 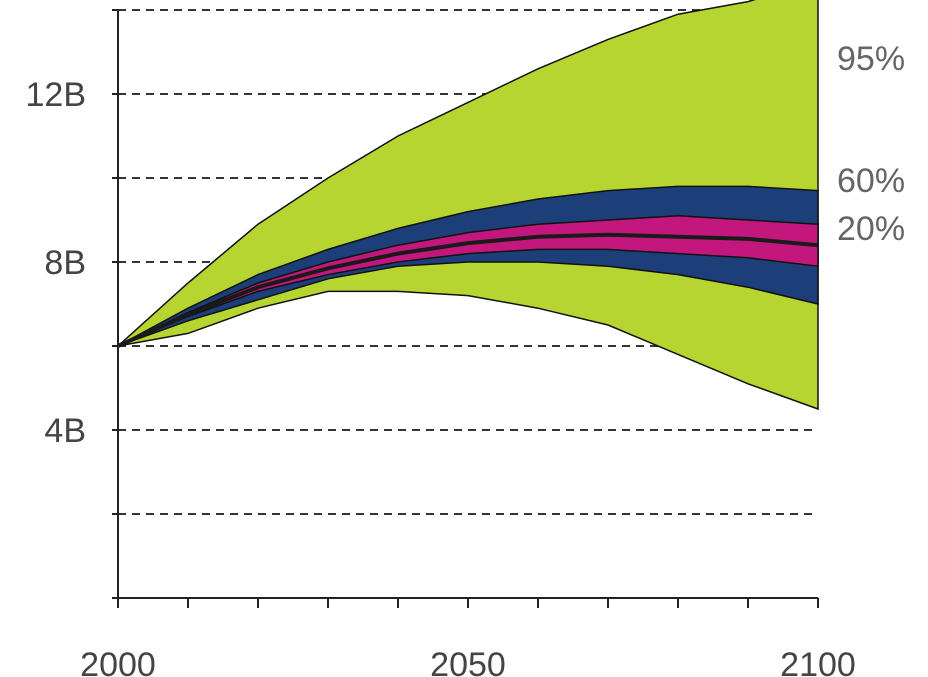 What do you see at coordinates (871, 229) in the screenshot?
I see `band-label: 20%` at bounding box center [871, 229].